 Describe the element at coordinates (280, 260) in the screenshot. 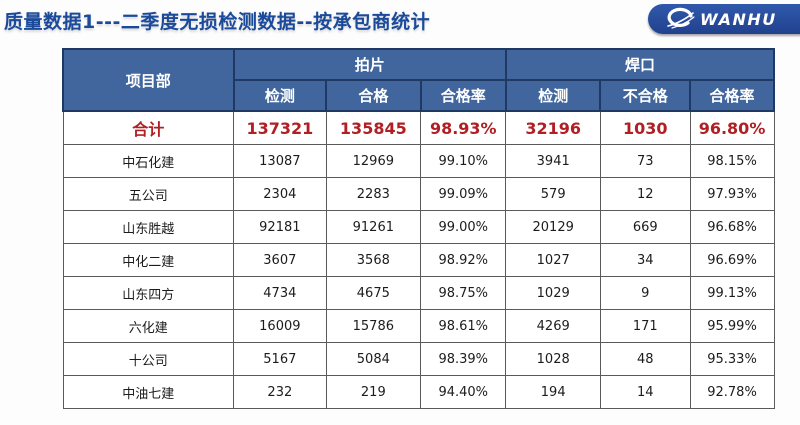

I see `cell-film-inspect: 3607` at that location.